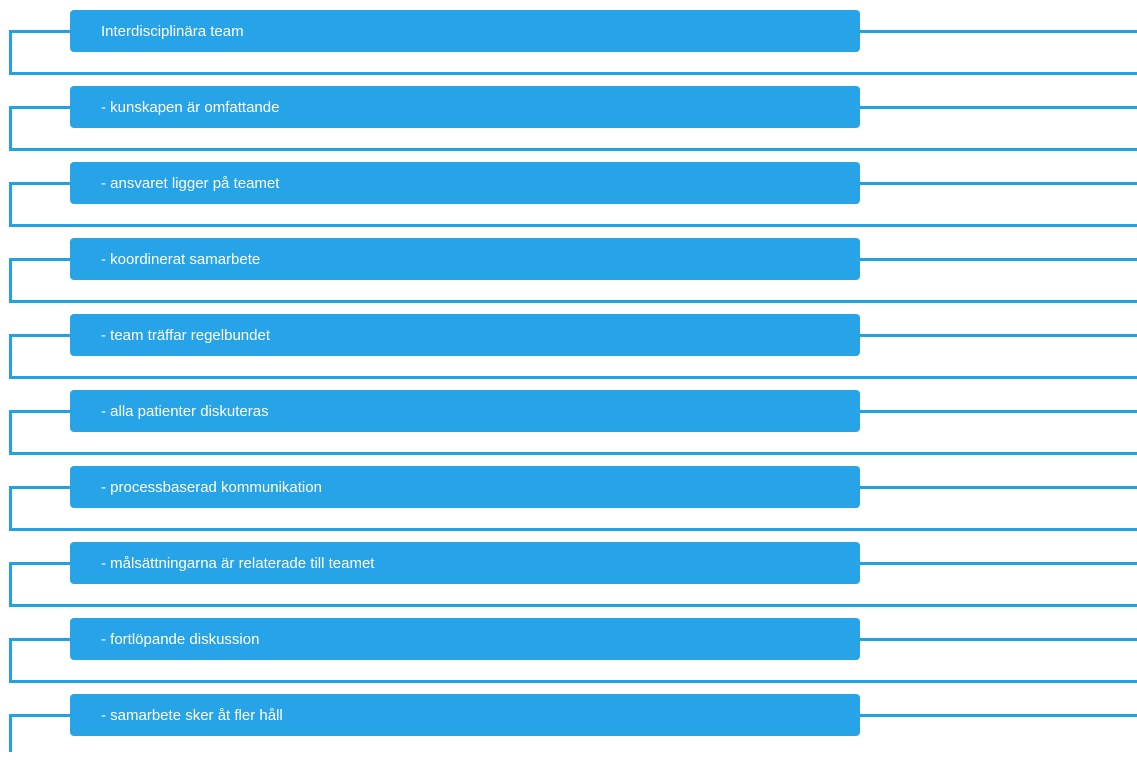  I want to click on box-label: - samarbete sker åt fler håll, so click(192, 715).